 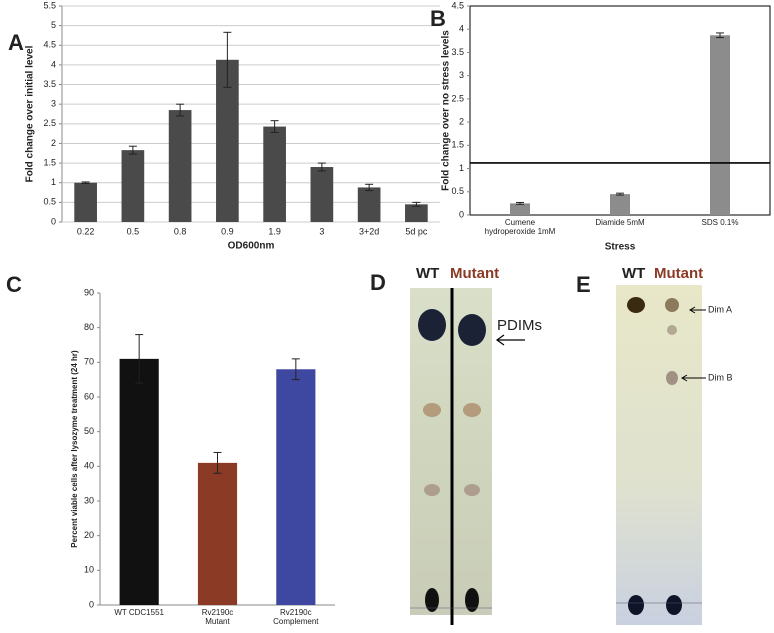 I want to click on x-tick-label-box: Diamide 5mM, so click(x=620, y=222).